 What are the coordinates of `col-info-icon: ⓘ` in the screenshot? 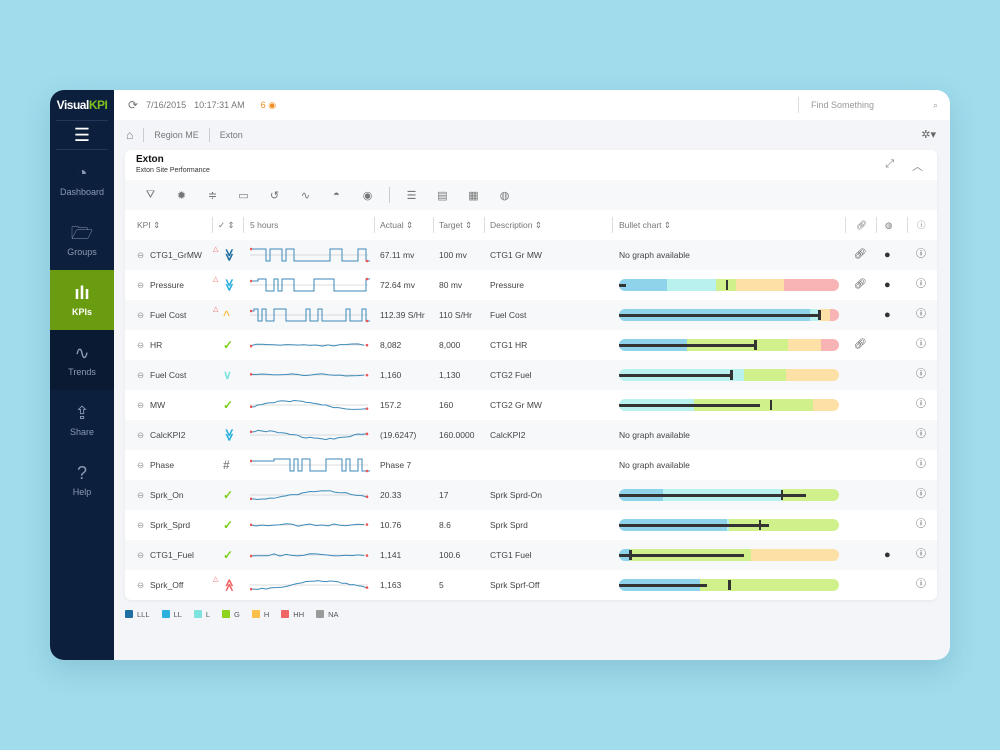 It's located at (921, 225).